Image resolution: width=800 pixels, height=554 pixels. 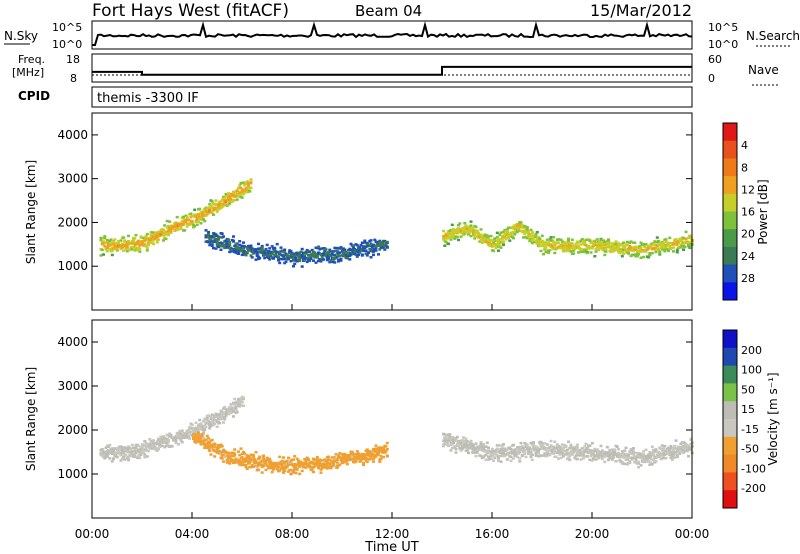 I want to click on colorbar-segment, so click(x=730, y=256).